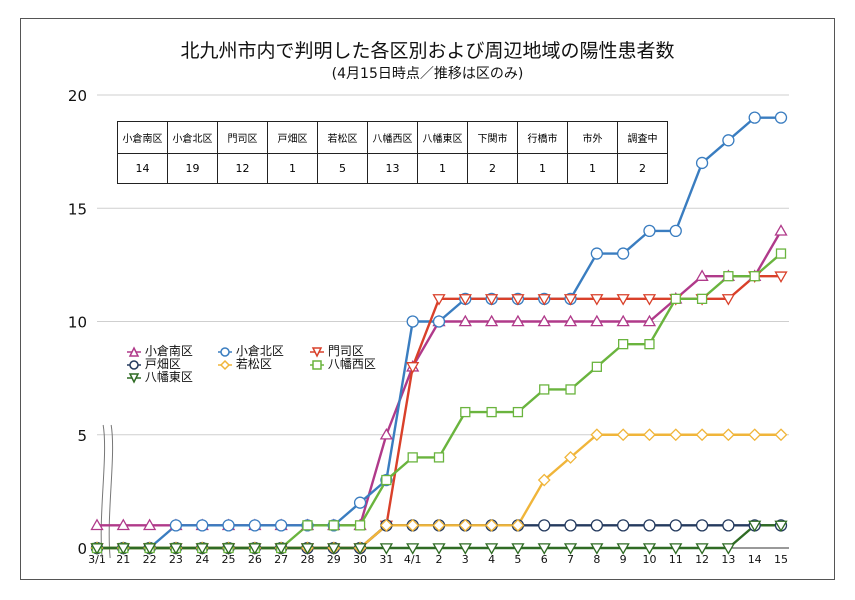 The width and height of the screenshot is (855, 600). What do you see at coordinates (111, 491) in the screenshot?
I see `axis-break-mark` at bounding box center [111, 491].